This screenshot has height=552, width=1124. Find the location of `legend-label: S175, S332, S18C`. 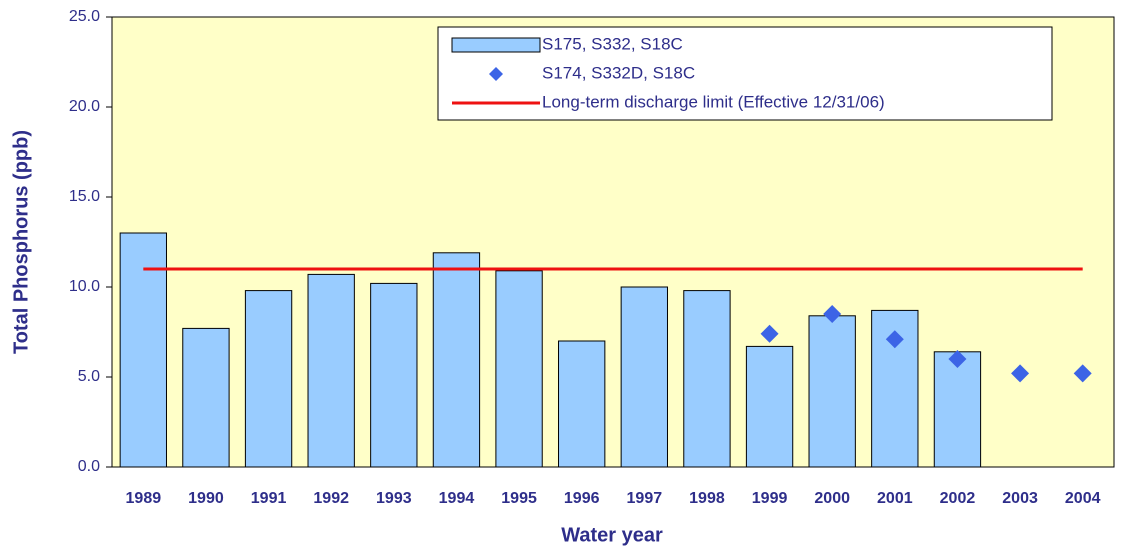

legend-label: S175, S332, S18C is located at coordinates (612, 43).